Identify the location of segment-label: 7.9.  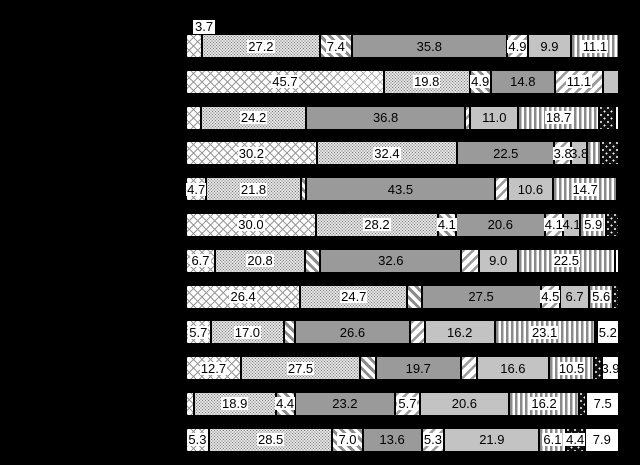
(601, 440).